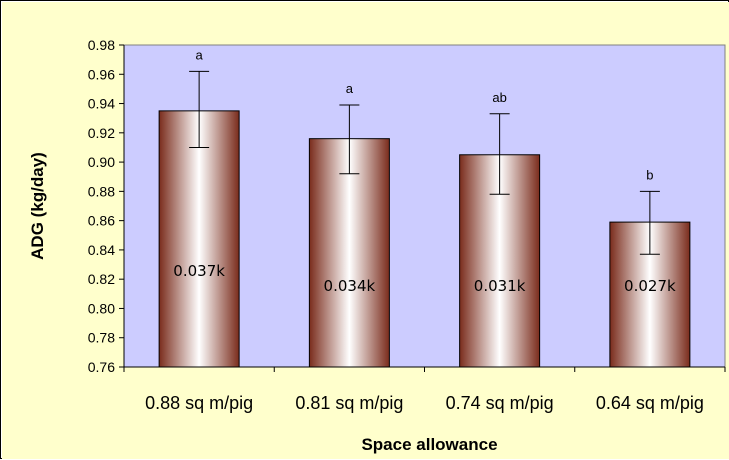 Image resolution: width=729 pixels, height=460 pixels. What do you see at coordinates (101, 133) in the screenshot?
I see `y-tick-label: 0.92` at bounding box center [101, 133].